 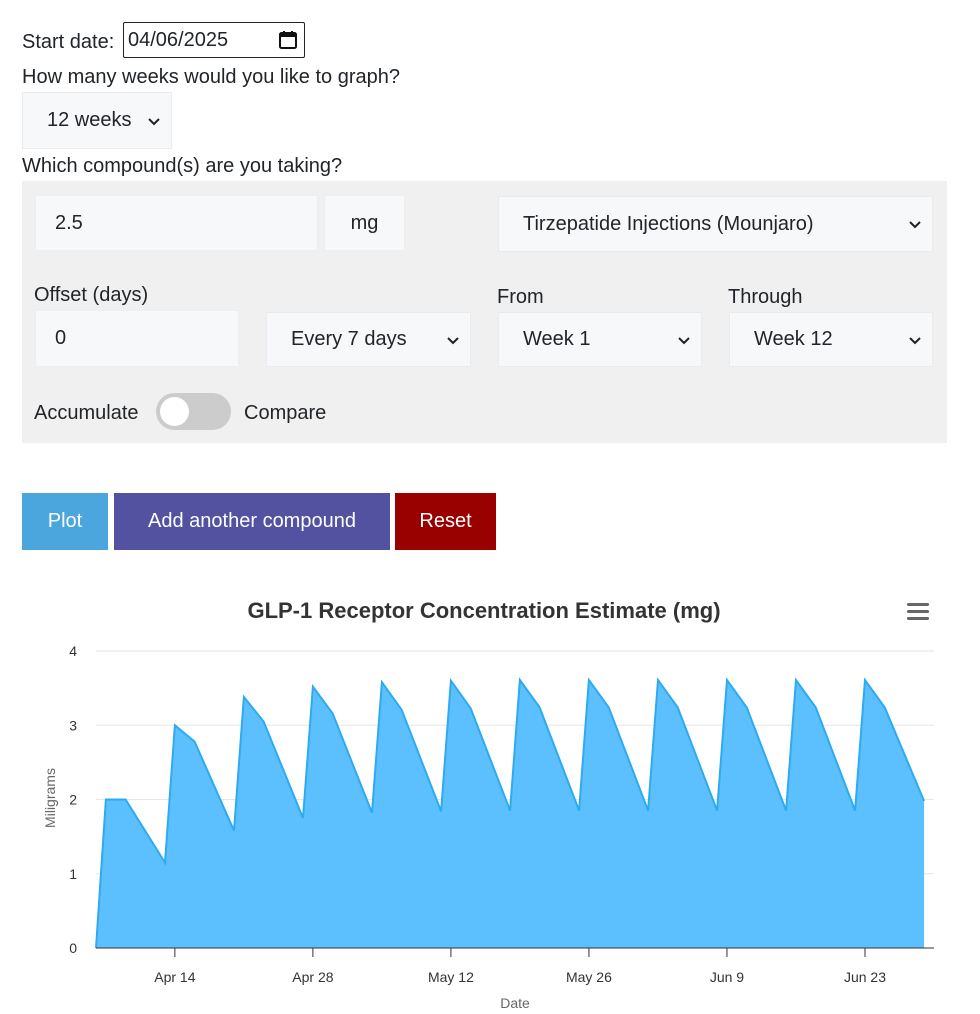 What do you see at coordinates (211, 77) in the screenshot?
I see `weeks-label: How many weeks would you like to graph?` at bounding box center [211, 77].